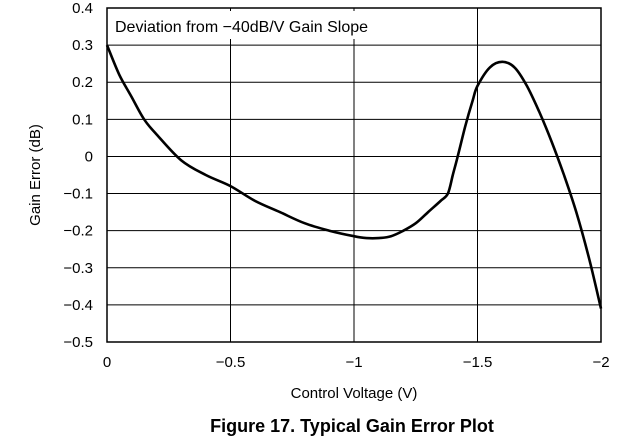 The height and width of the screenshot is (444, 640). Describe the element at coordinates (600, 362) in the screenshot. I see `x-tick-label: −2` at that location.